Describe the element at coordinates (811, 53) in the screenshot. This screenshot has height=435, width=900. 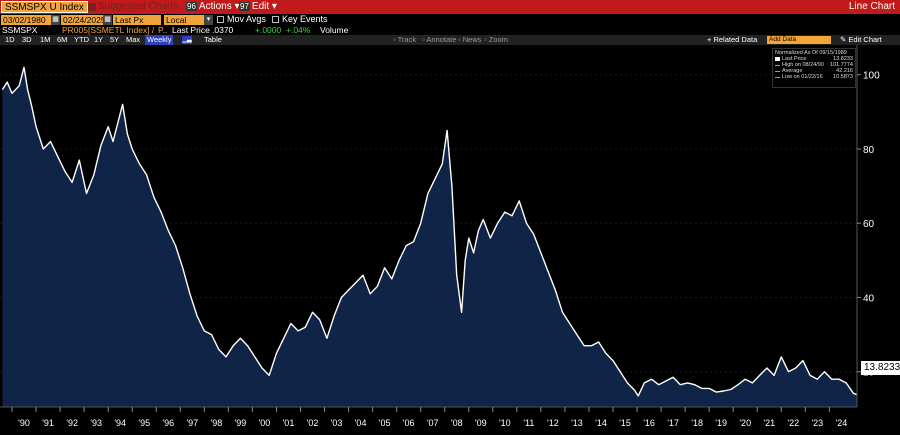
I see `legend-title: Normalized As Of 09/15/1989` at that location.